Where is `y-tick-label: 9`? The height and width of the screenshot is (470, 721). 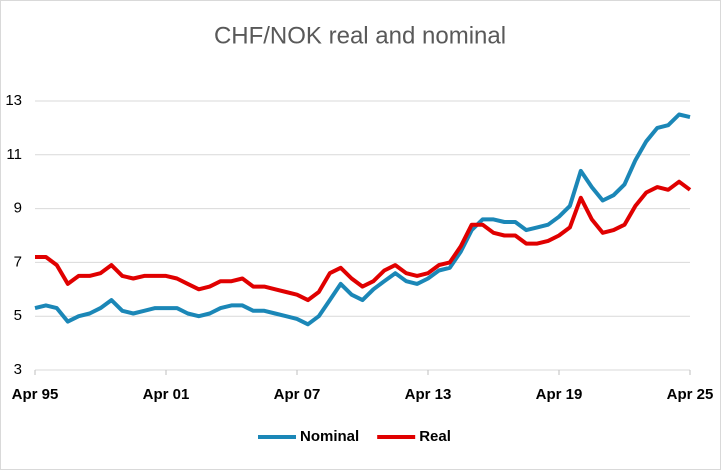 y-tick-label: 9 is located at coordinates (18, 208).